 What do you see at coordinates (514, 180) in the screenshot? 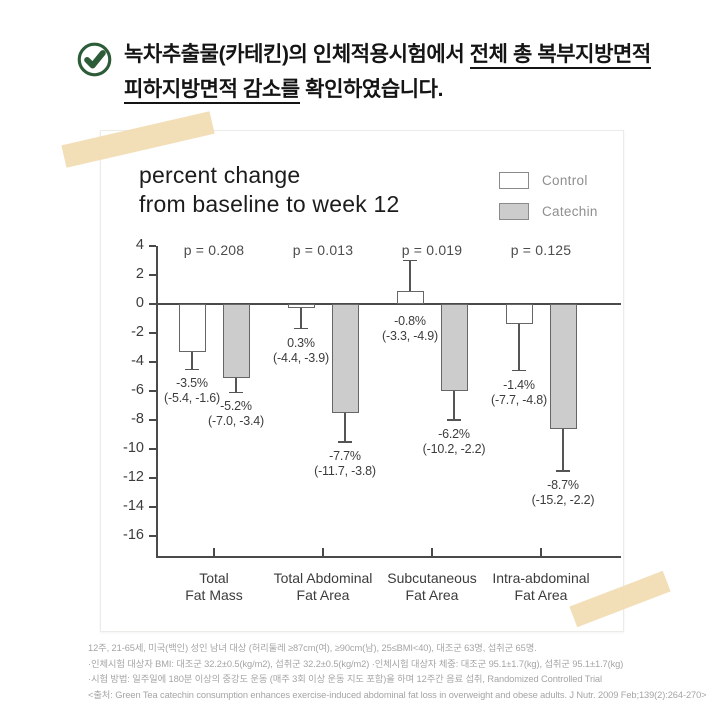
I see `legend-swatch-control` at bounding box center [514, 180].